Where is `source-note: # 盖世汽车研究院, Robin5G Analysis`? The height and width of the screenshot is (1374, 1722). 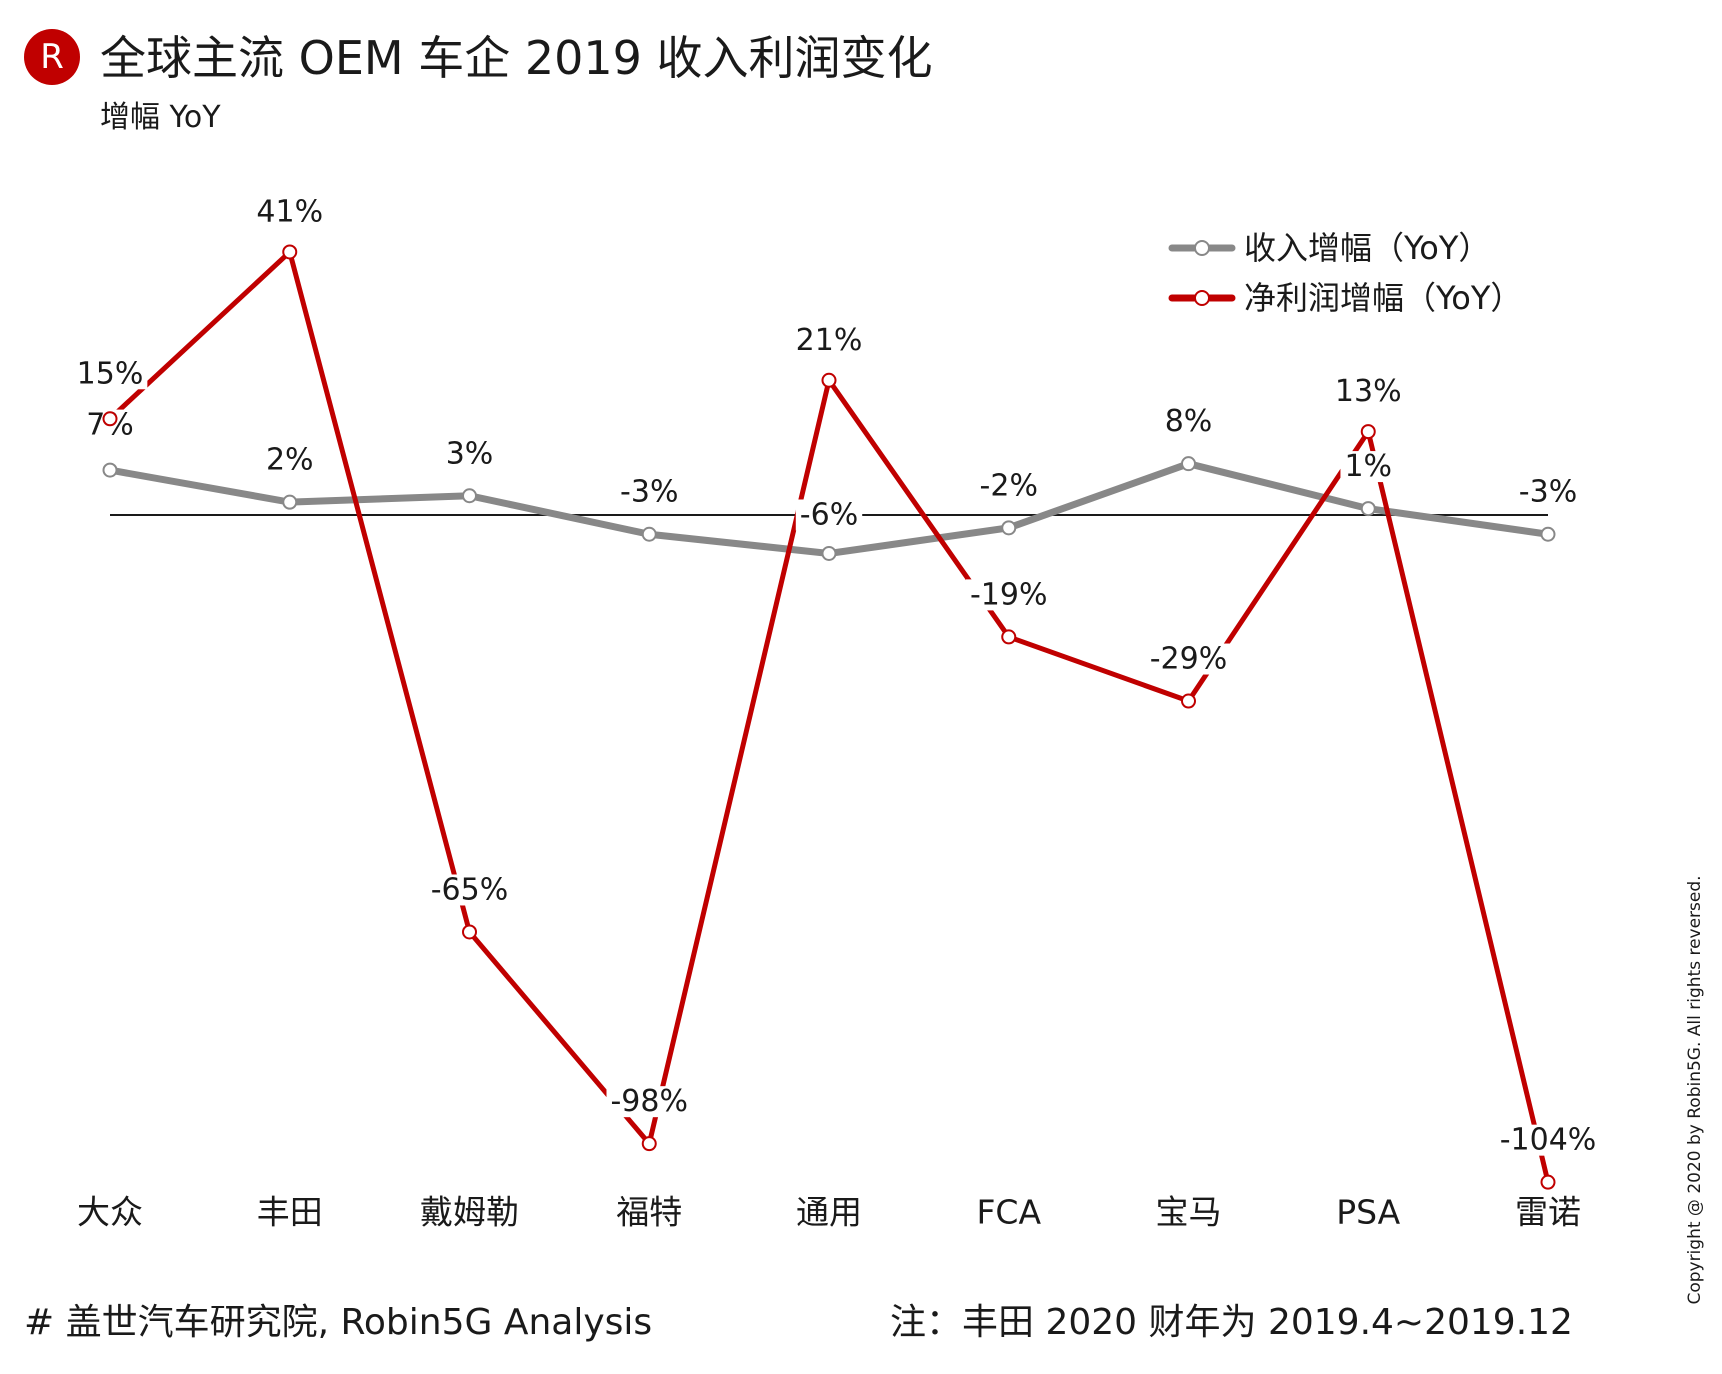 source-note: # 盖世汽车研究院, Robin5G Analysis is located at coordinates (338, 1322).